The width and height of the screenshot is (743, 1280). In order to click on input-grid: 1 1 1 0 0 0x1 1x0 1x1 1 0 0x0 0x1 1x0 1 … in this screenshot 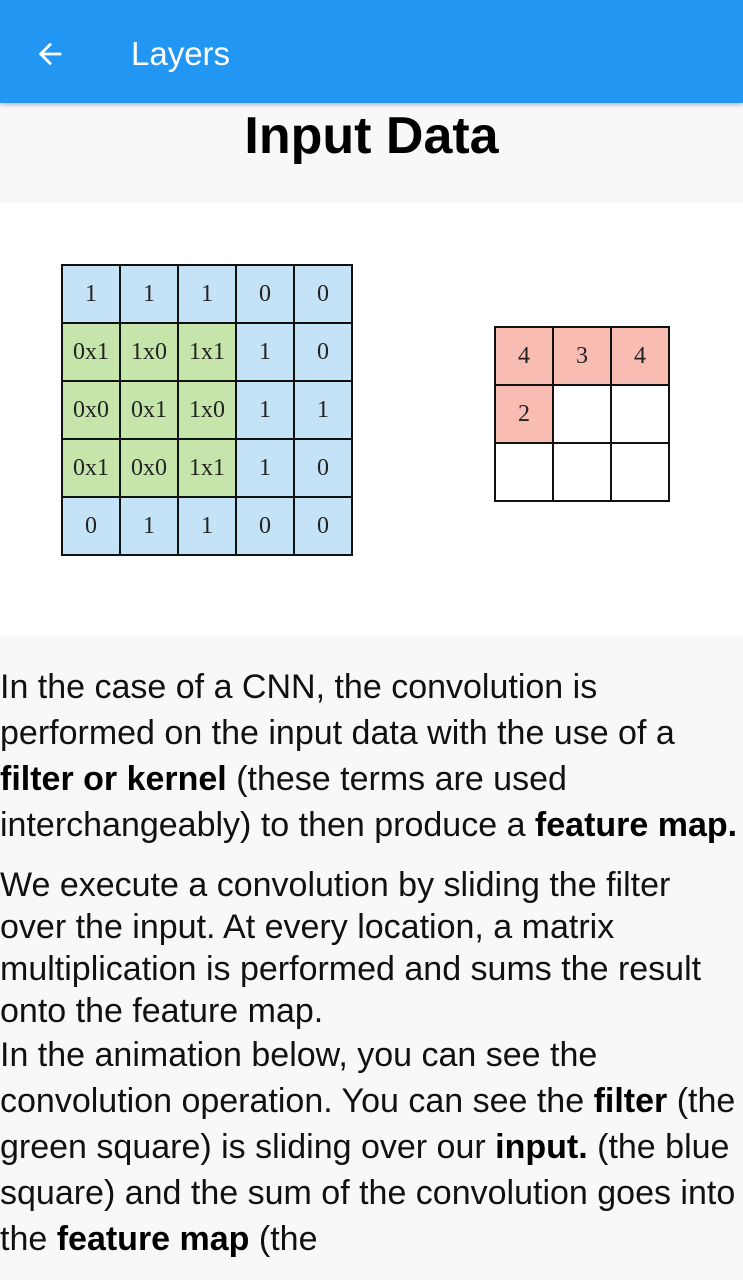, I will do `click(207, 410)`.